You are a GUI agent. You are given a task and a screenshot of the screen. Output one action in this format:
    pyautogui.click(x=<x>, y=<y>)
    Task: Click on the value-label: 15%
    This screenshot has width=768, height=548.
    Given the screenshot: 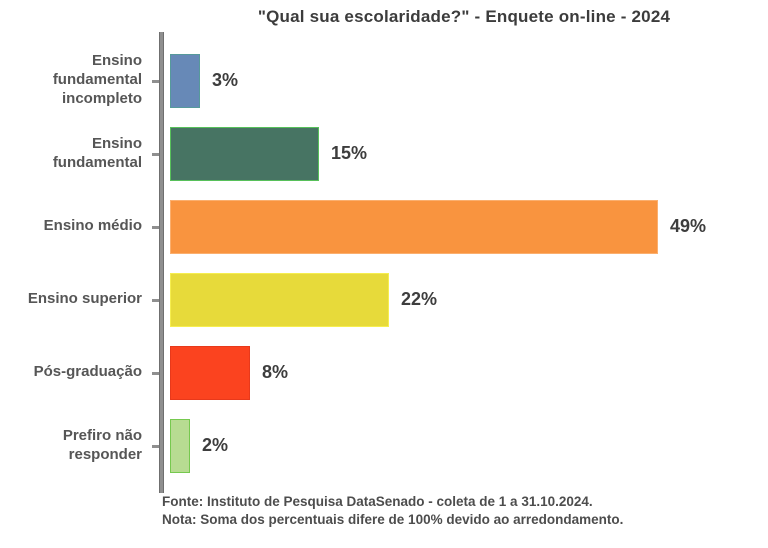 What is the action you would take?
    pyautogui.click(x=349, y=153)
    